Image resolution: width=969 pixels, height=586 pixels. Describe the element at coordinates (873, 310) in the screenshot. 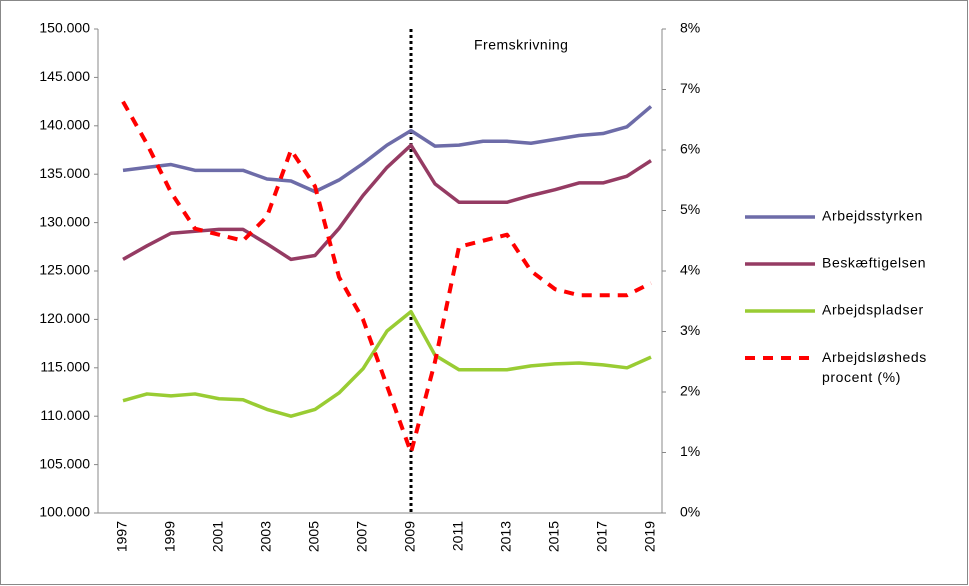

I see `legend-label: Arbejdspladser` at that location.